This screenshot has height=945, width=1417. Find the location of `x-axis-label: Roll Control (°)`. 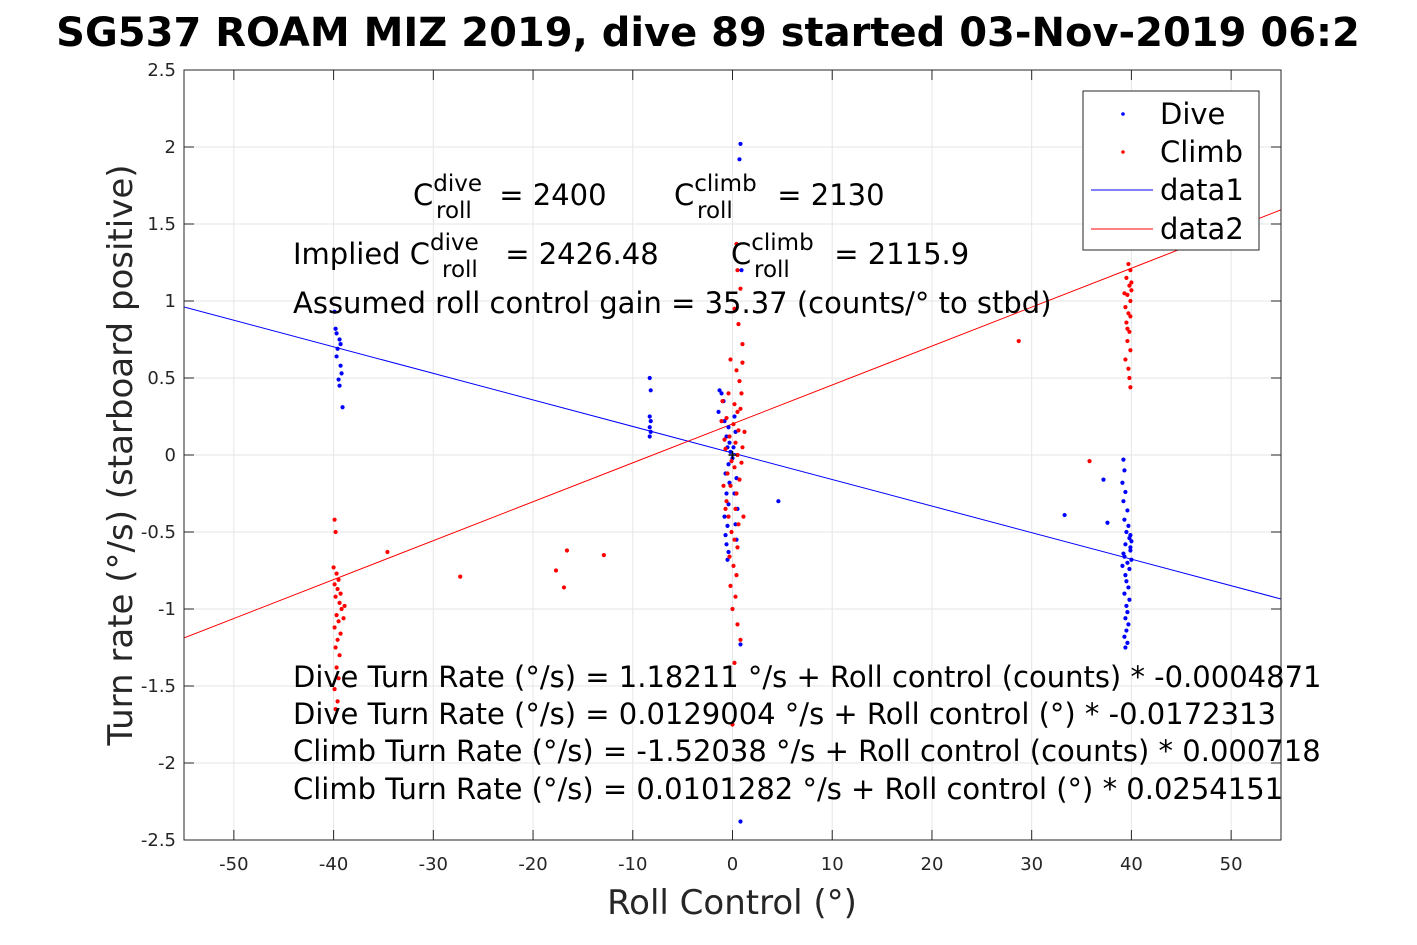

x-axis-label: Roll Control (°) is located at coordinates (732, 903).